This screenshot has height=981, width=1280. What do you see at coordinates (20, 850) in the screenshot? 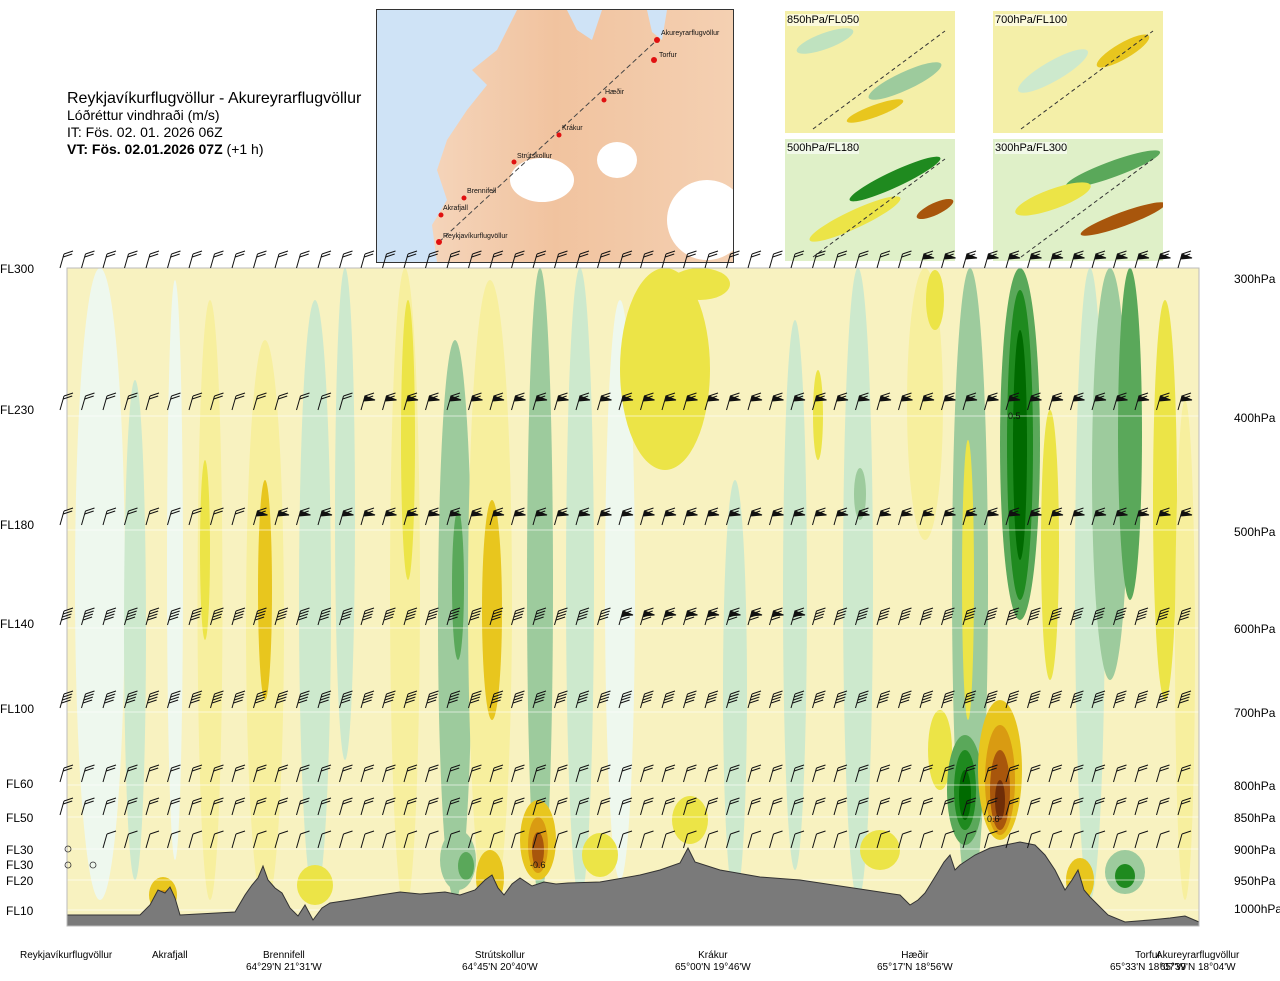
I see `fl-label-7: FL30` at bounding box center [20, 850].